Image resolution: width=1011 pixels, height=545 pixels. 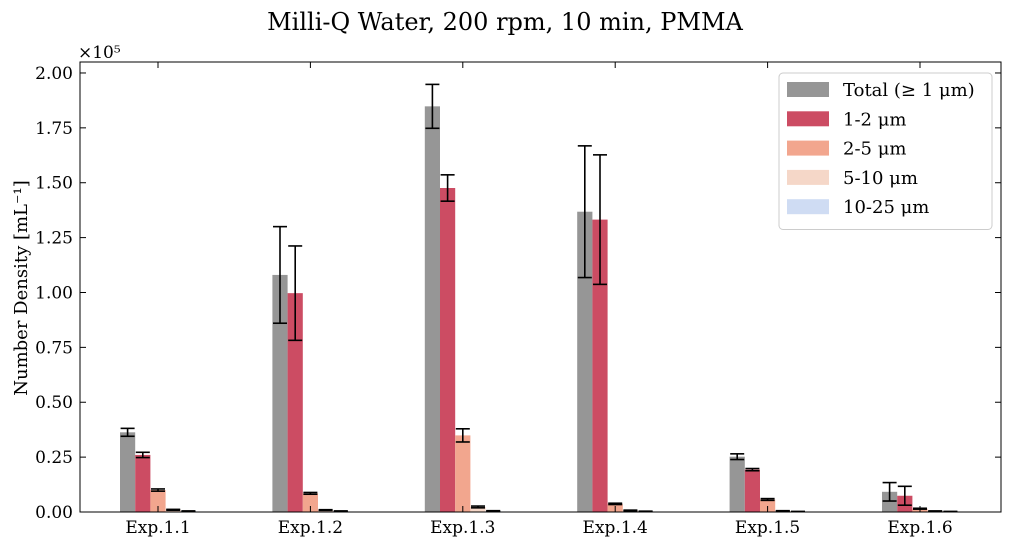 I want to click on legend-entry: 2-5 μm, so click(x=846, y=149).